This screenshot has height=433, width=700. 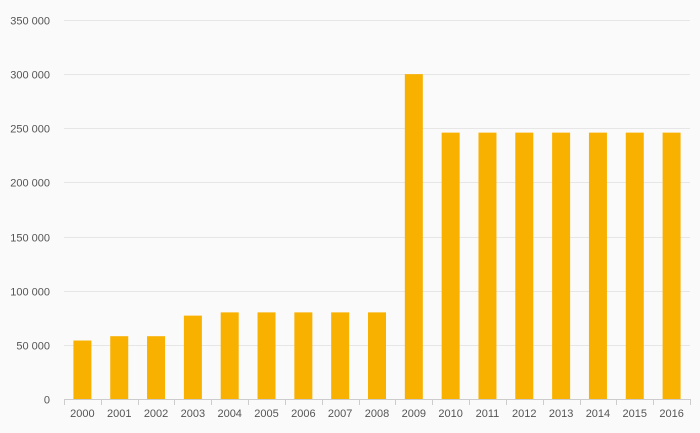 What do you see at coordinates (561, 266) in the screenshot?
I see `bar-2013` at bounding box center [561, 266].